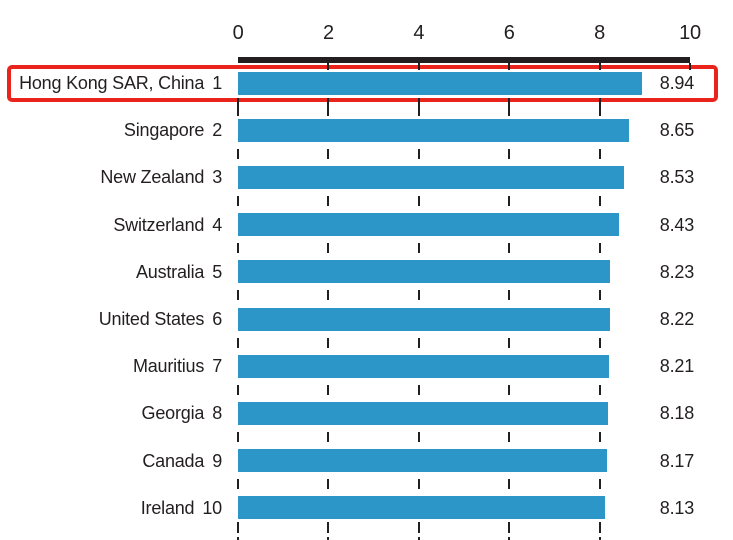 This screenshot has height=540, width=733. I want to click on category-label: Mauritius 7, so click(111, 366).